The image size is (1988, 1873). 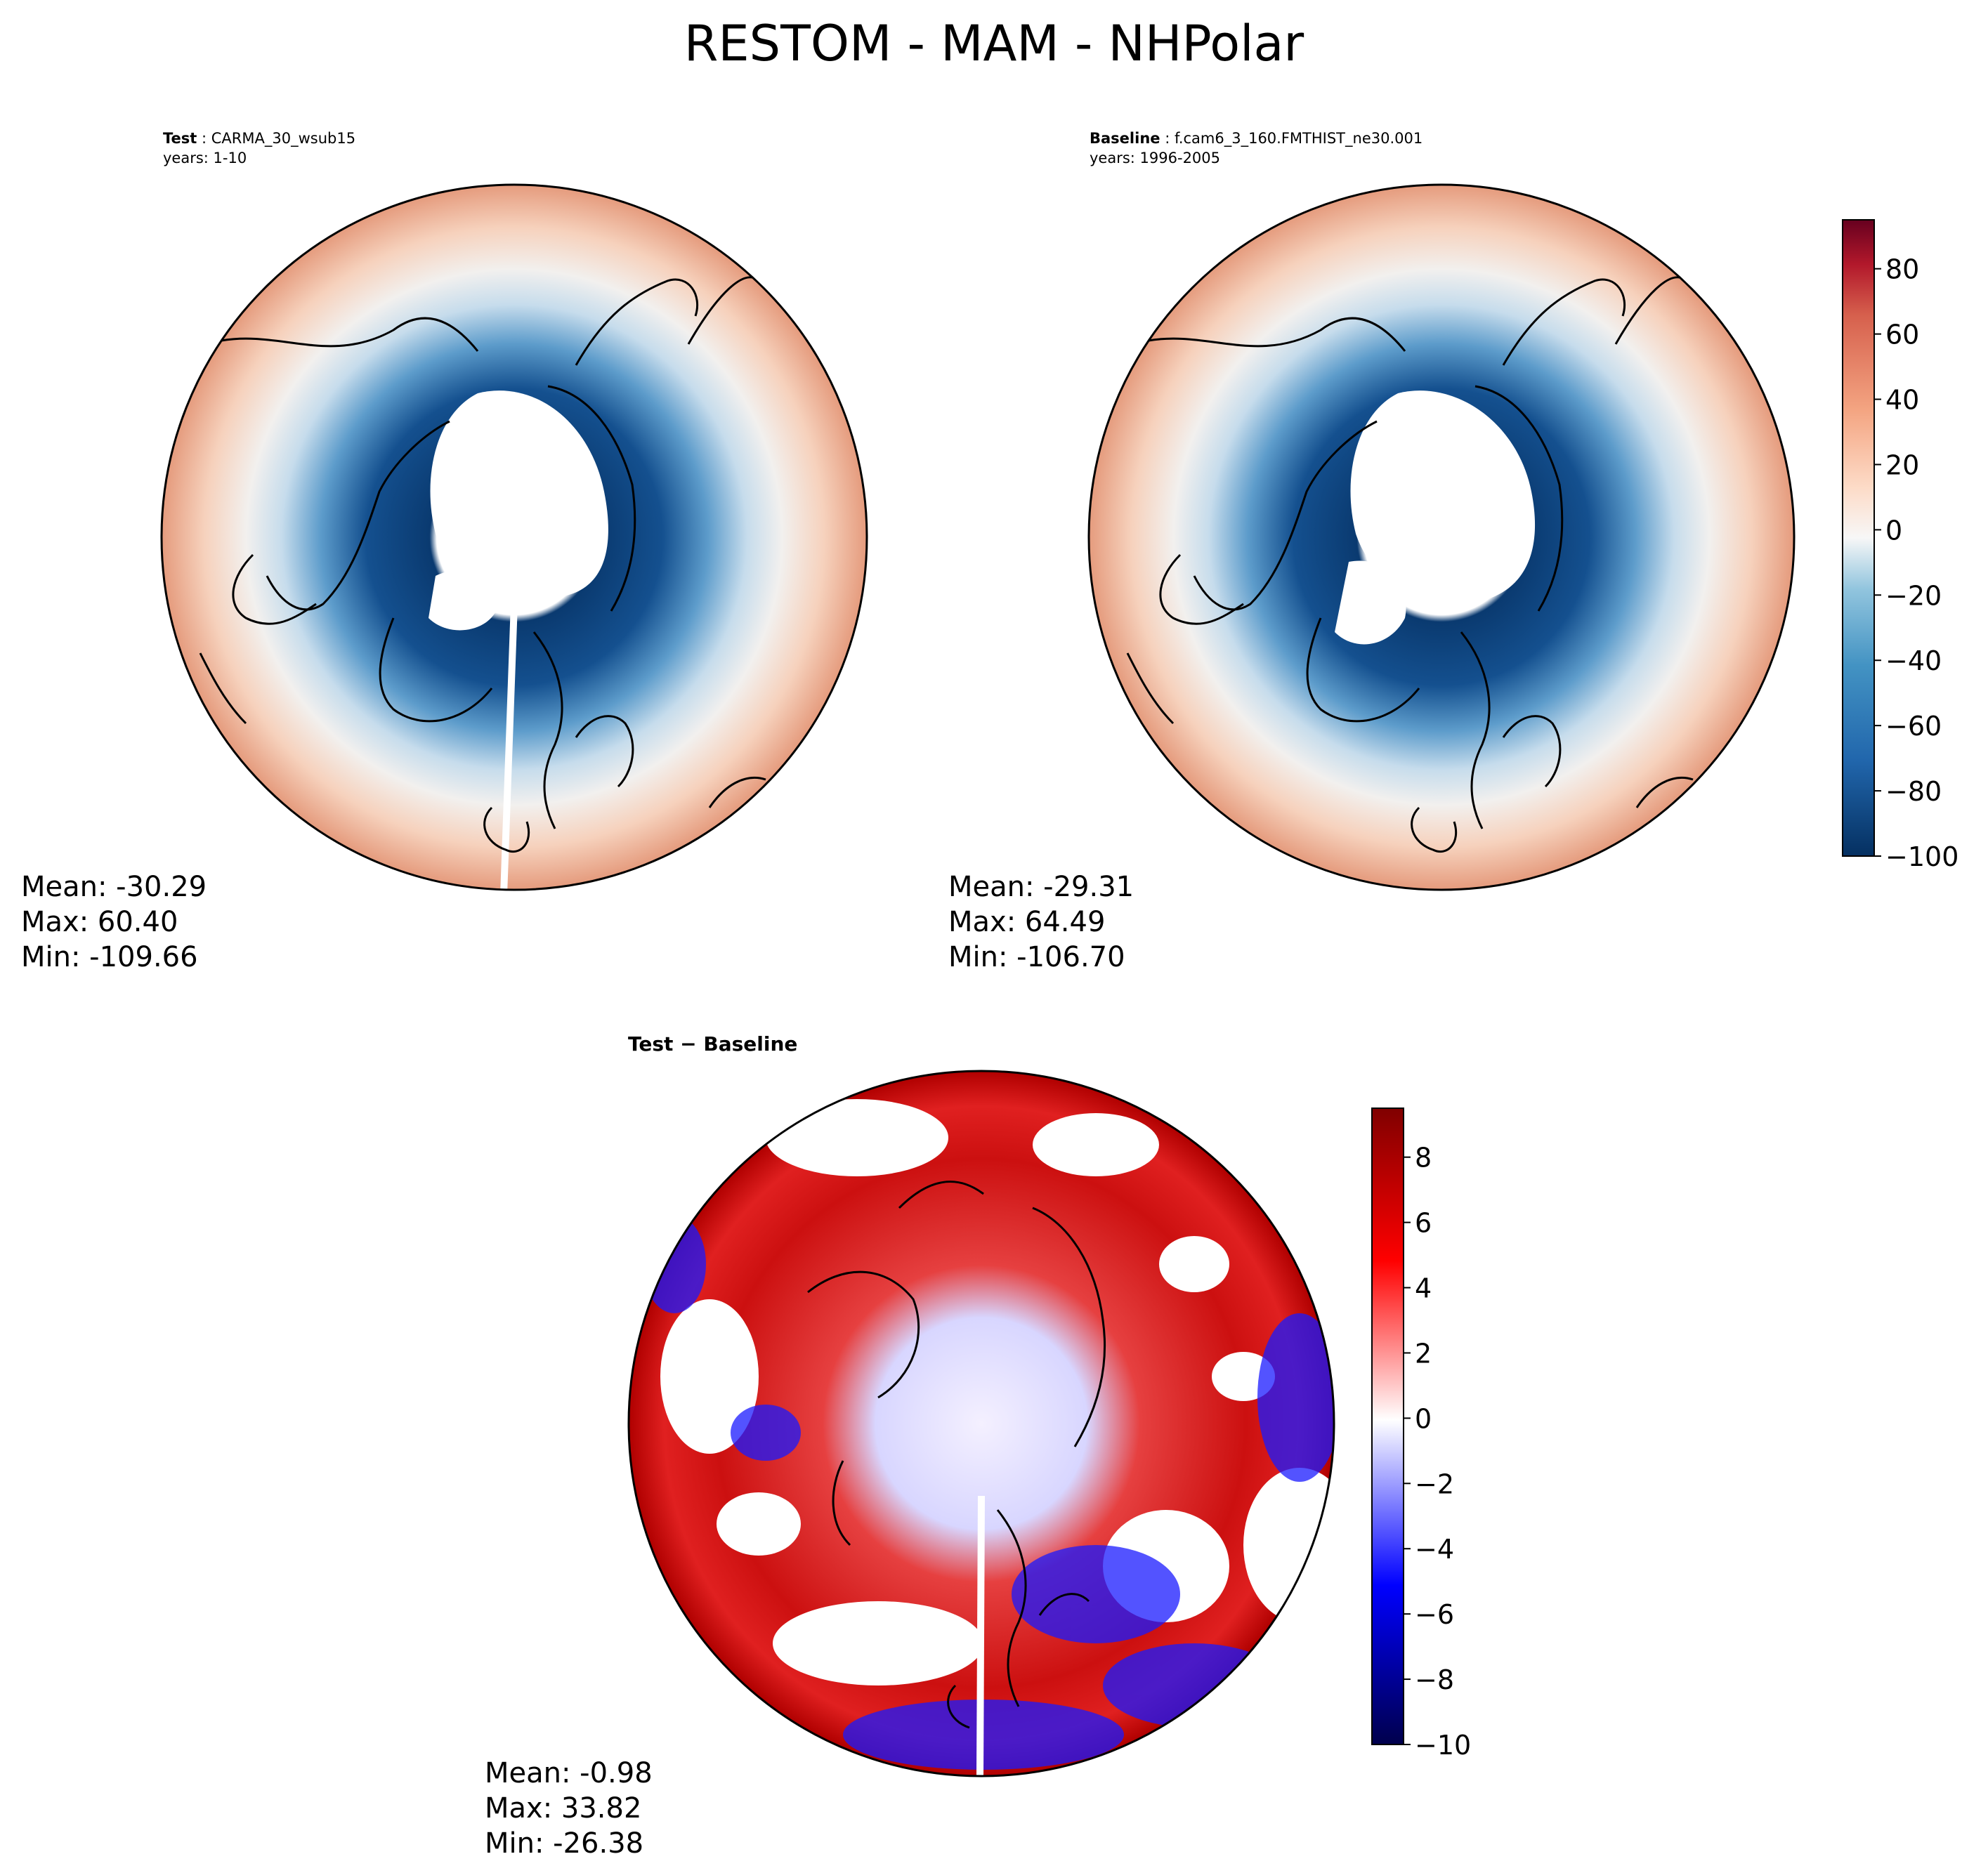 I want to click on baseline-map-frame, so click(x=1441, y=537).